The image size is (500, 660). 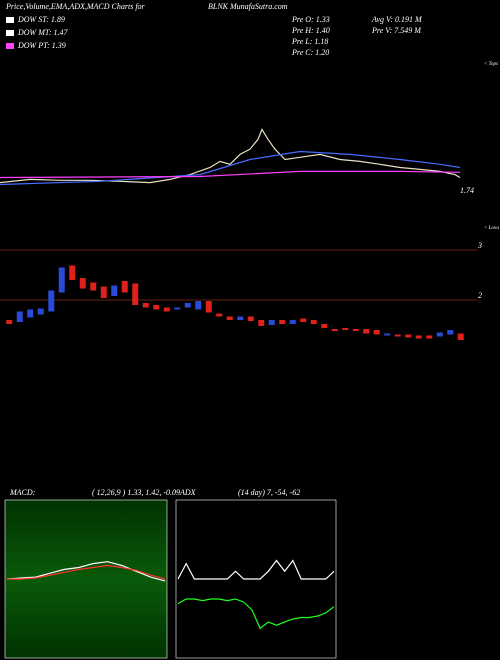 What do you see at coordinates (309, 41) in the screenshot?
I see `stat-label: Pre L: 1.18` at bounding box center [309, 41].